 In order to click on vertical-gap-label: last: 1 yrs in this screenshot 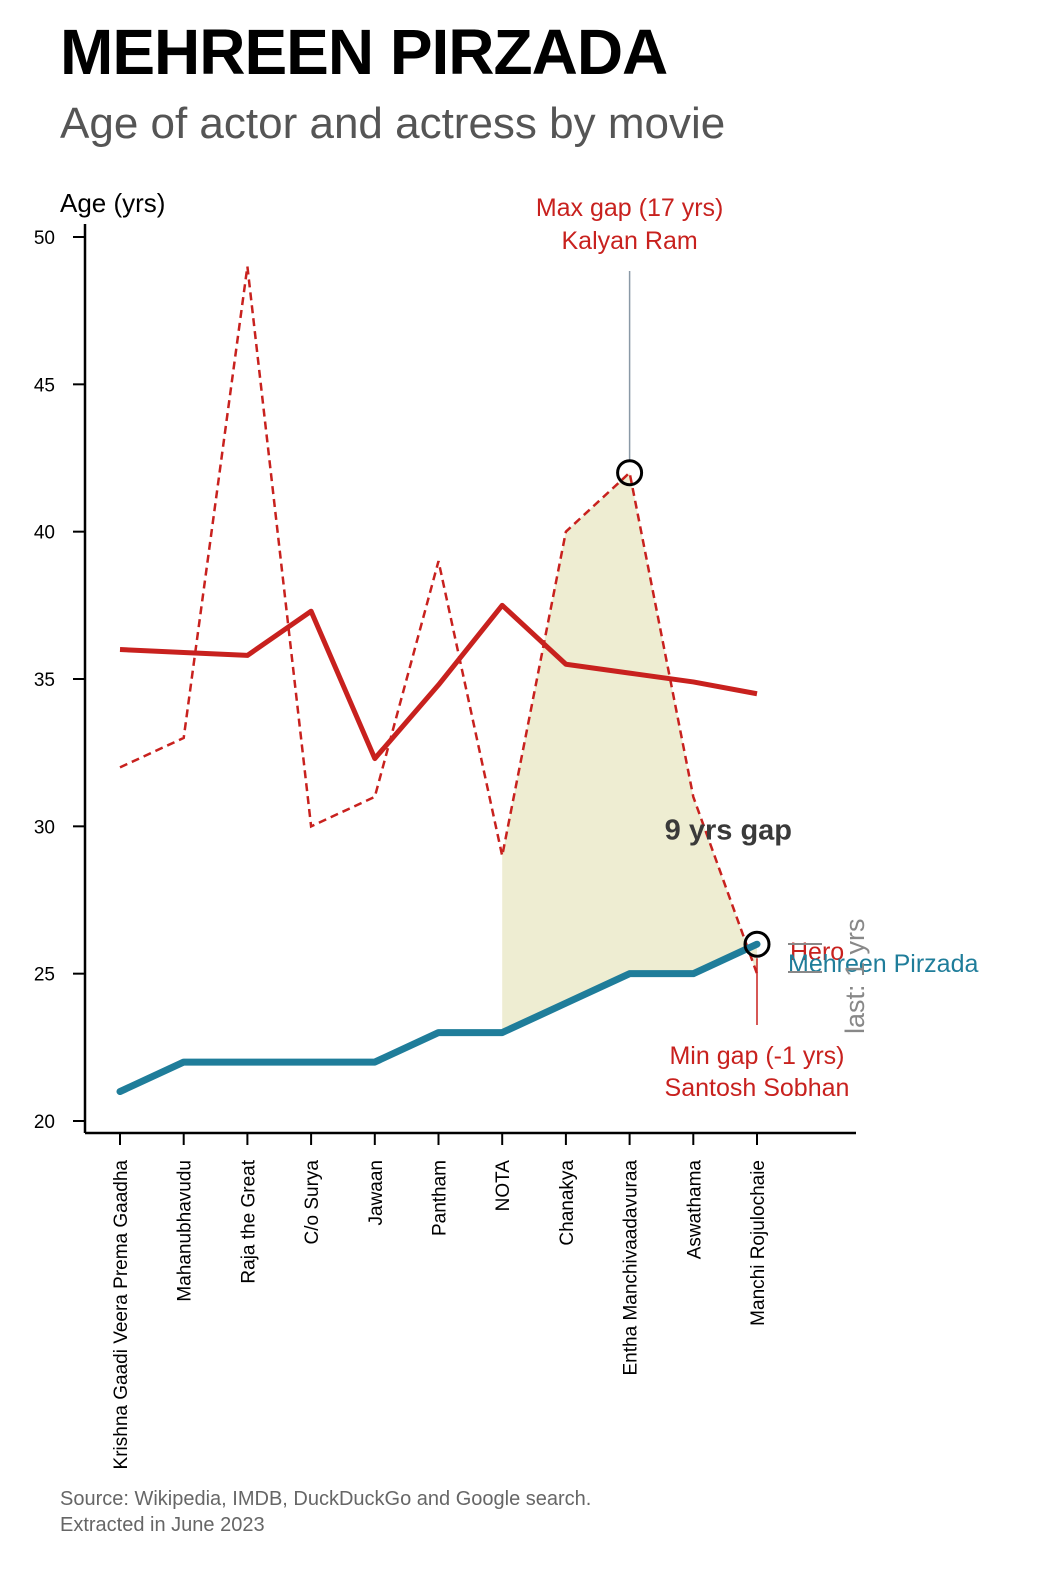, I will do `click(855, 976)`.